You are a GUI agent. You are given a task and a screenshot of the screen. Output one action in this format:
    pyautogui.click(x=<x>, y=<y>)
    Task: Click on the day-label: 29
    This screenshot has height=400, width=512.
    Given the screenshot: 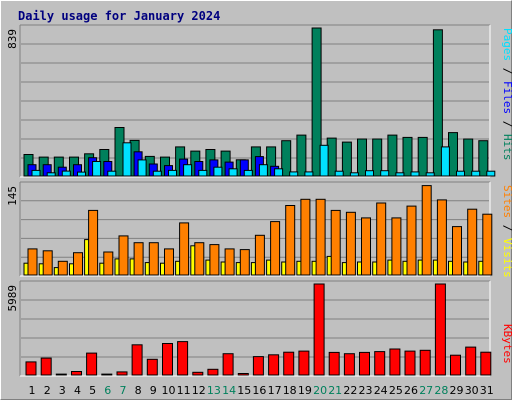 What is the action you would take?
    pyautogui.click(x=457, y=390)
    